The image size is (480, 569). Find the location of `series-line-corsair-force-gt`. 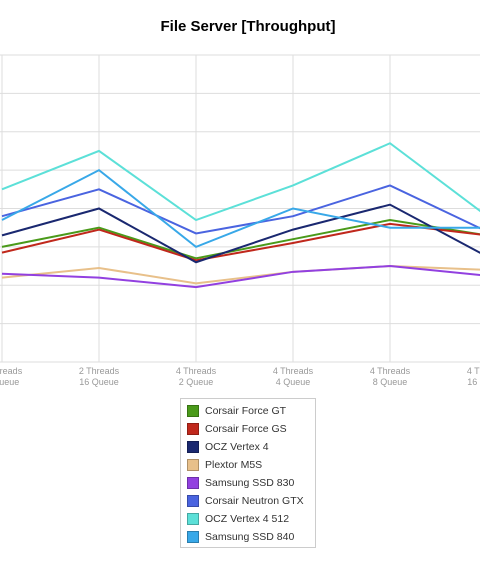

series-line-corsair-force-gt is located at coordinates (240, 239).